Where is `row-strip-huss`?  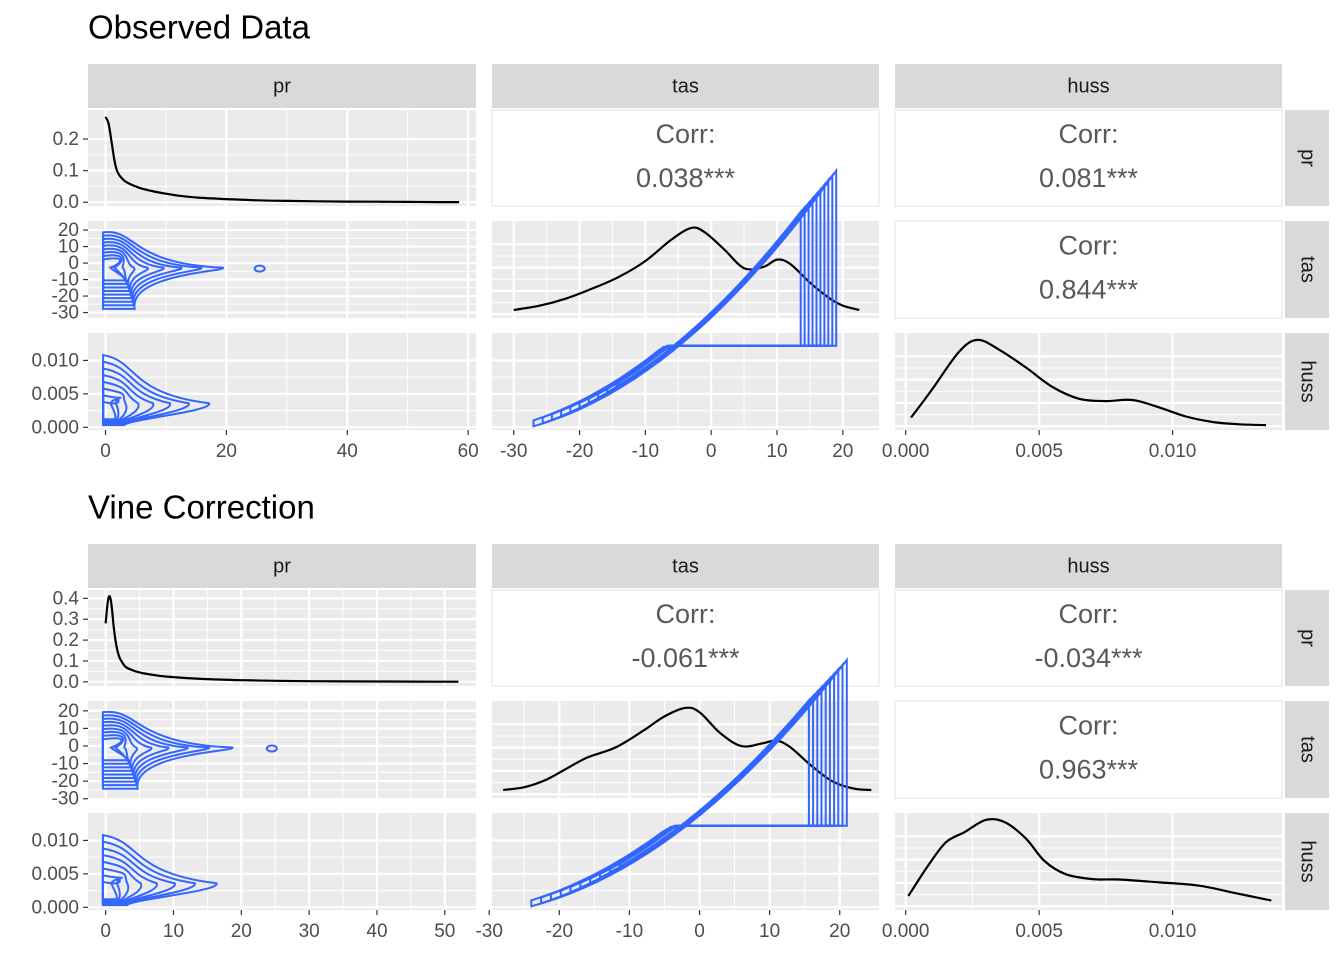 row-strip-huss is located at coordinates (1307, 381).